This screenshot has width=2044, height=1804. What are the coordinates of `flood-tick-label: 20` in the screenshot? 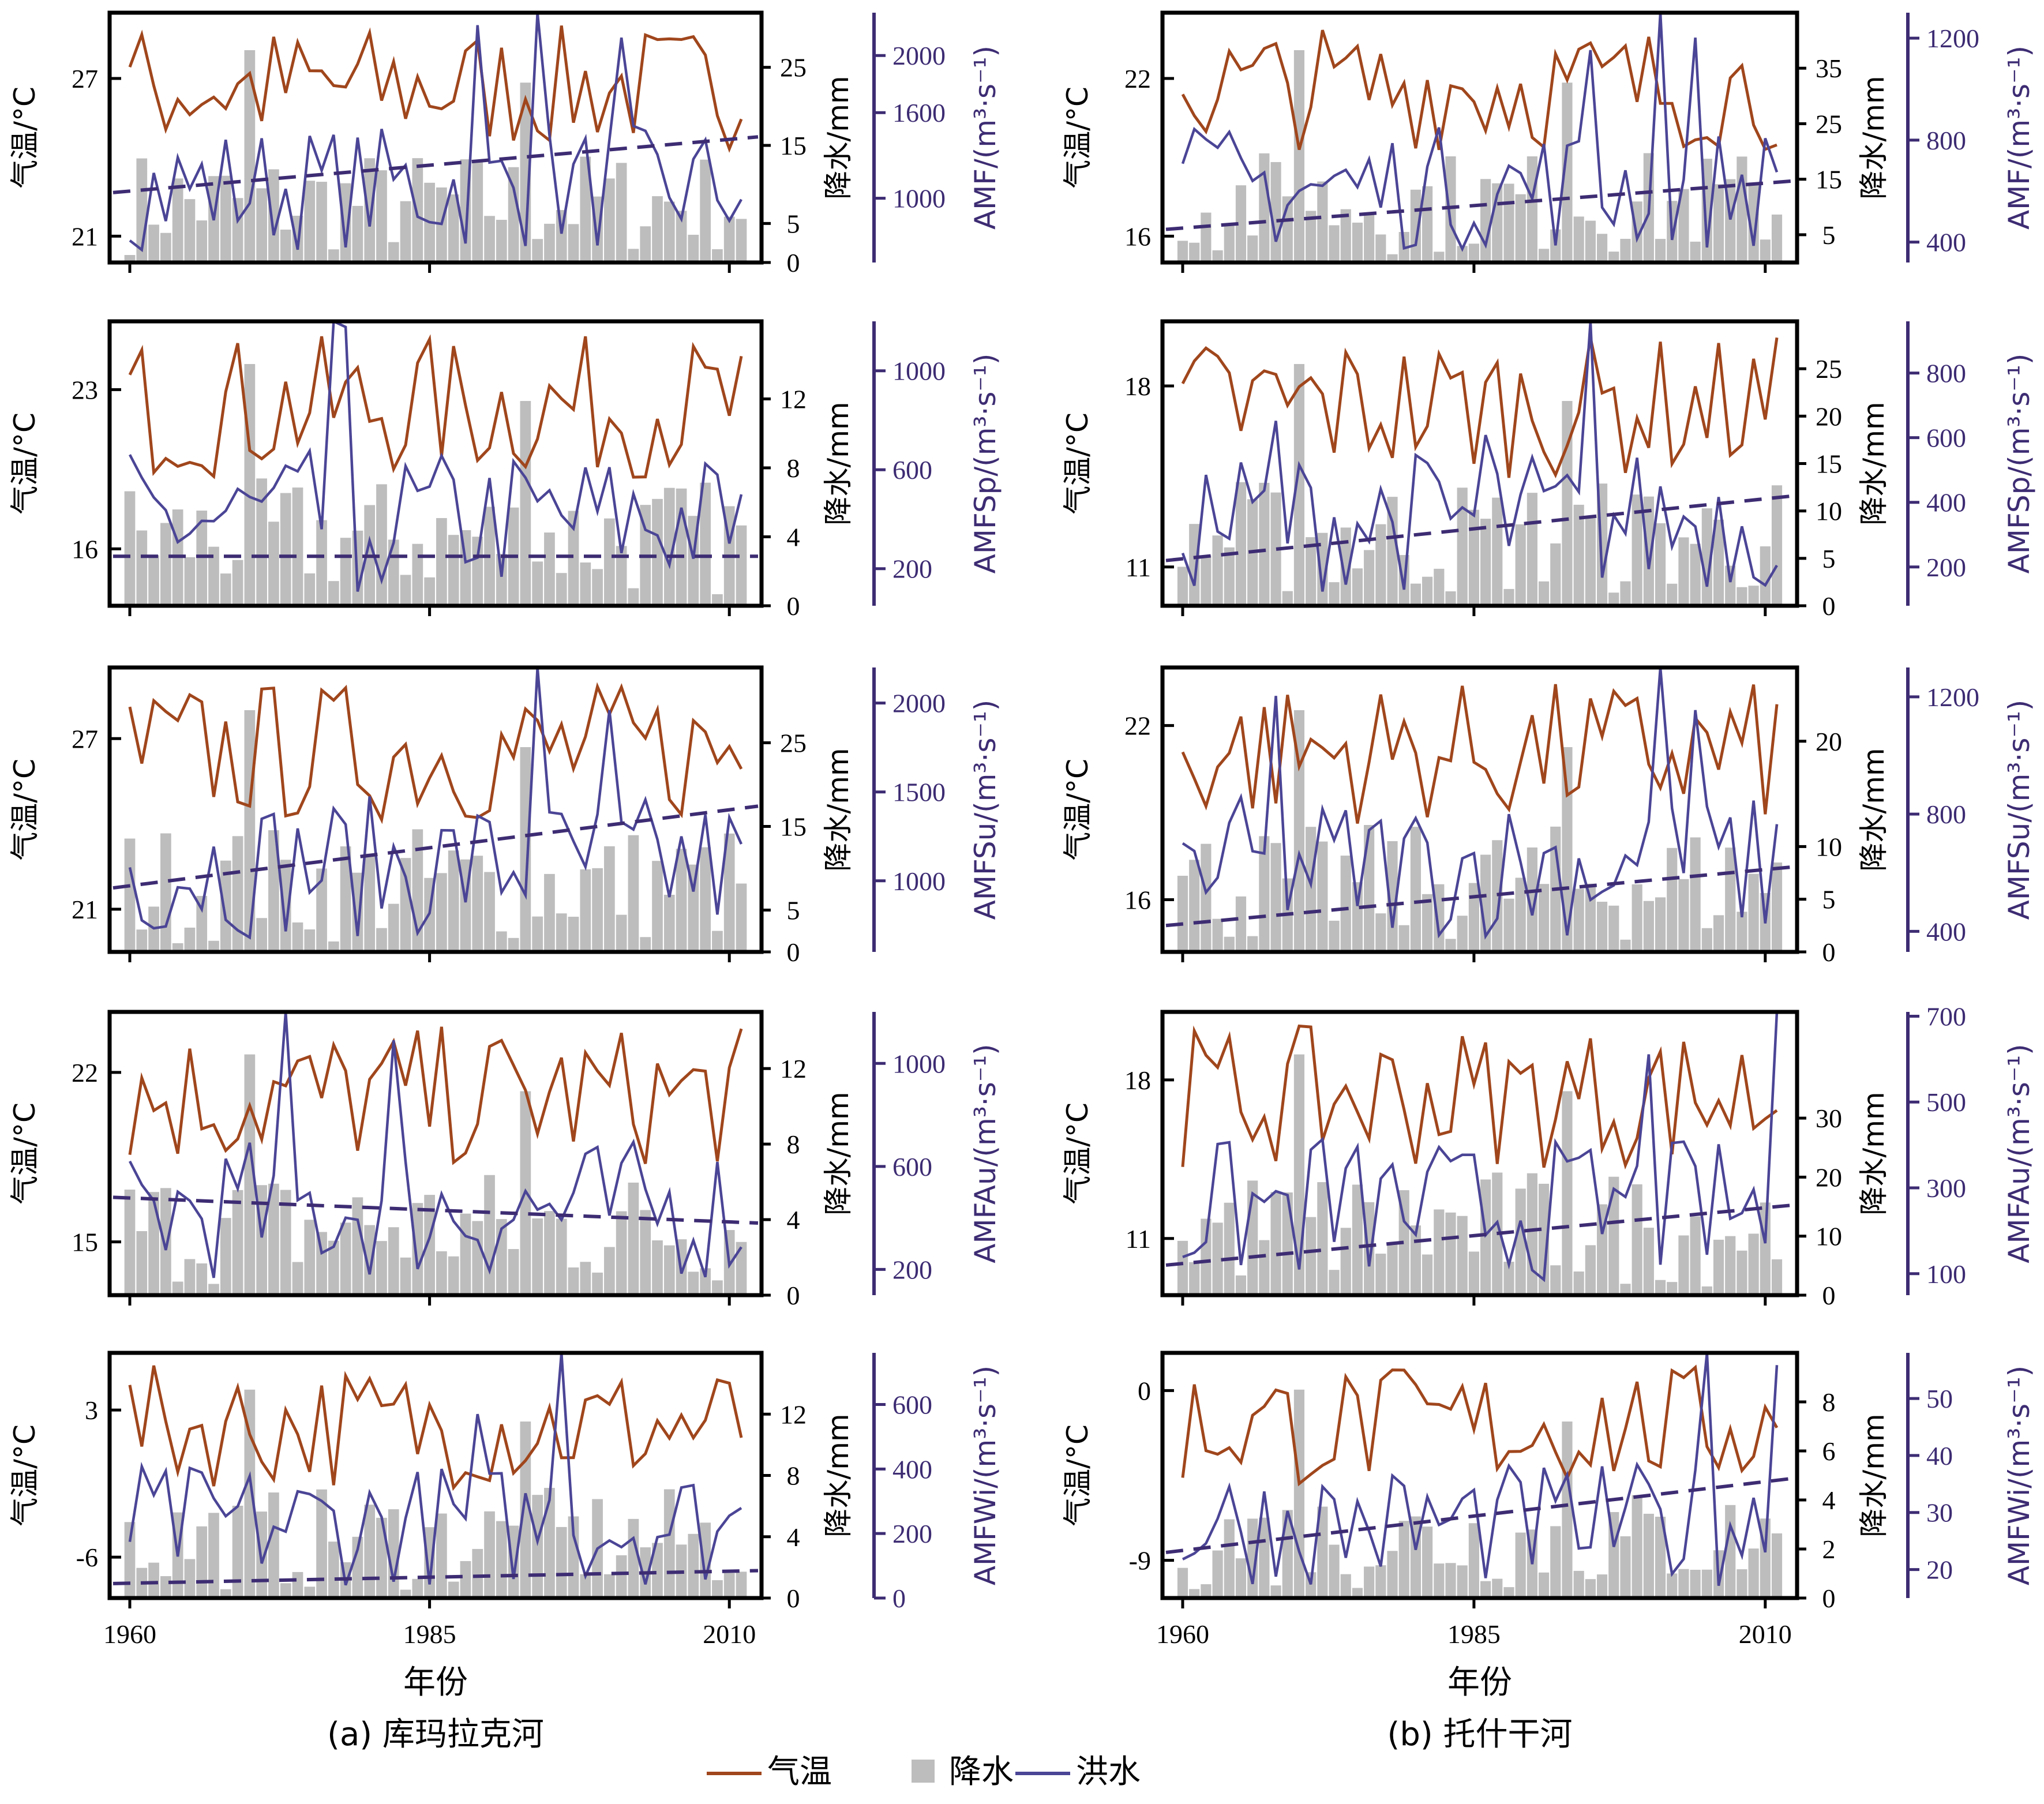 It's located at (1940, 1570).